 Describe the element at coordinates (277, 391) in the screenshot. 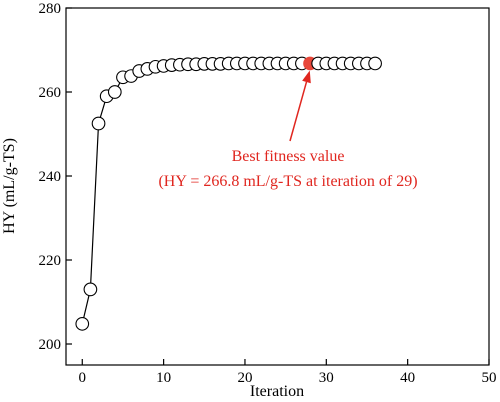

I see `x-axis-title: Iteration` at that location.